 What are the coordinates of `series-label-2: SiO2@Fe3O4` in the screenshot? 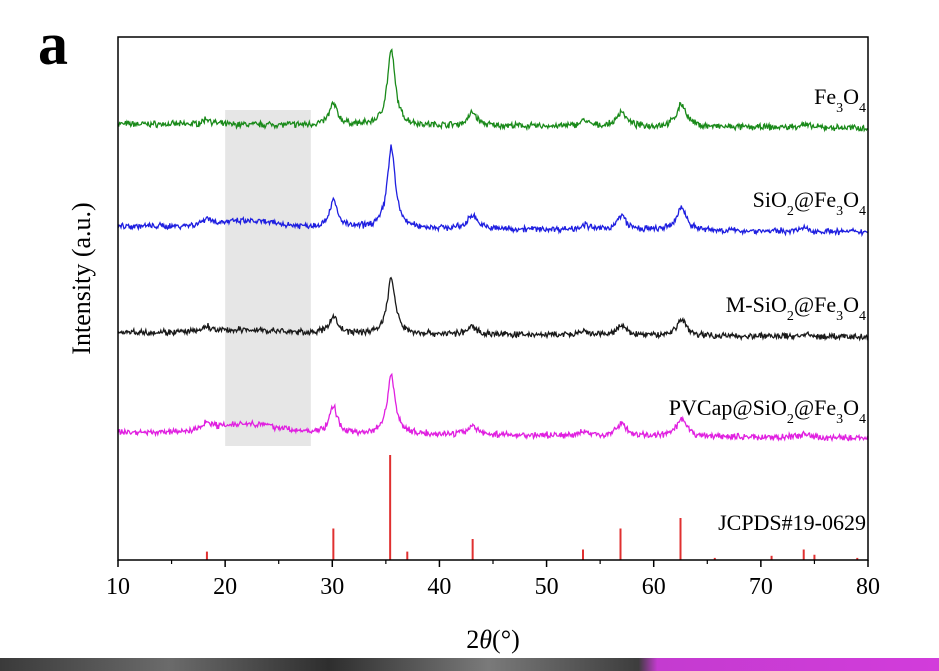 It's located at (809, 203).